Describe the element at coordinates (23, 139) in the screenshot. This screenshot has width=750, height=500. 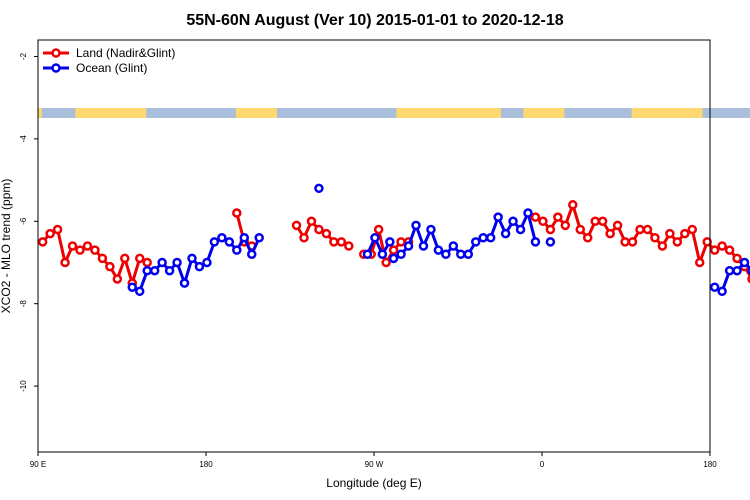
I see `y-tick-label: -4` at that location.